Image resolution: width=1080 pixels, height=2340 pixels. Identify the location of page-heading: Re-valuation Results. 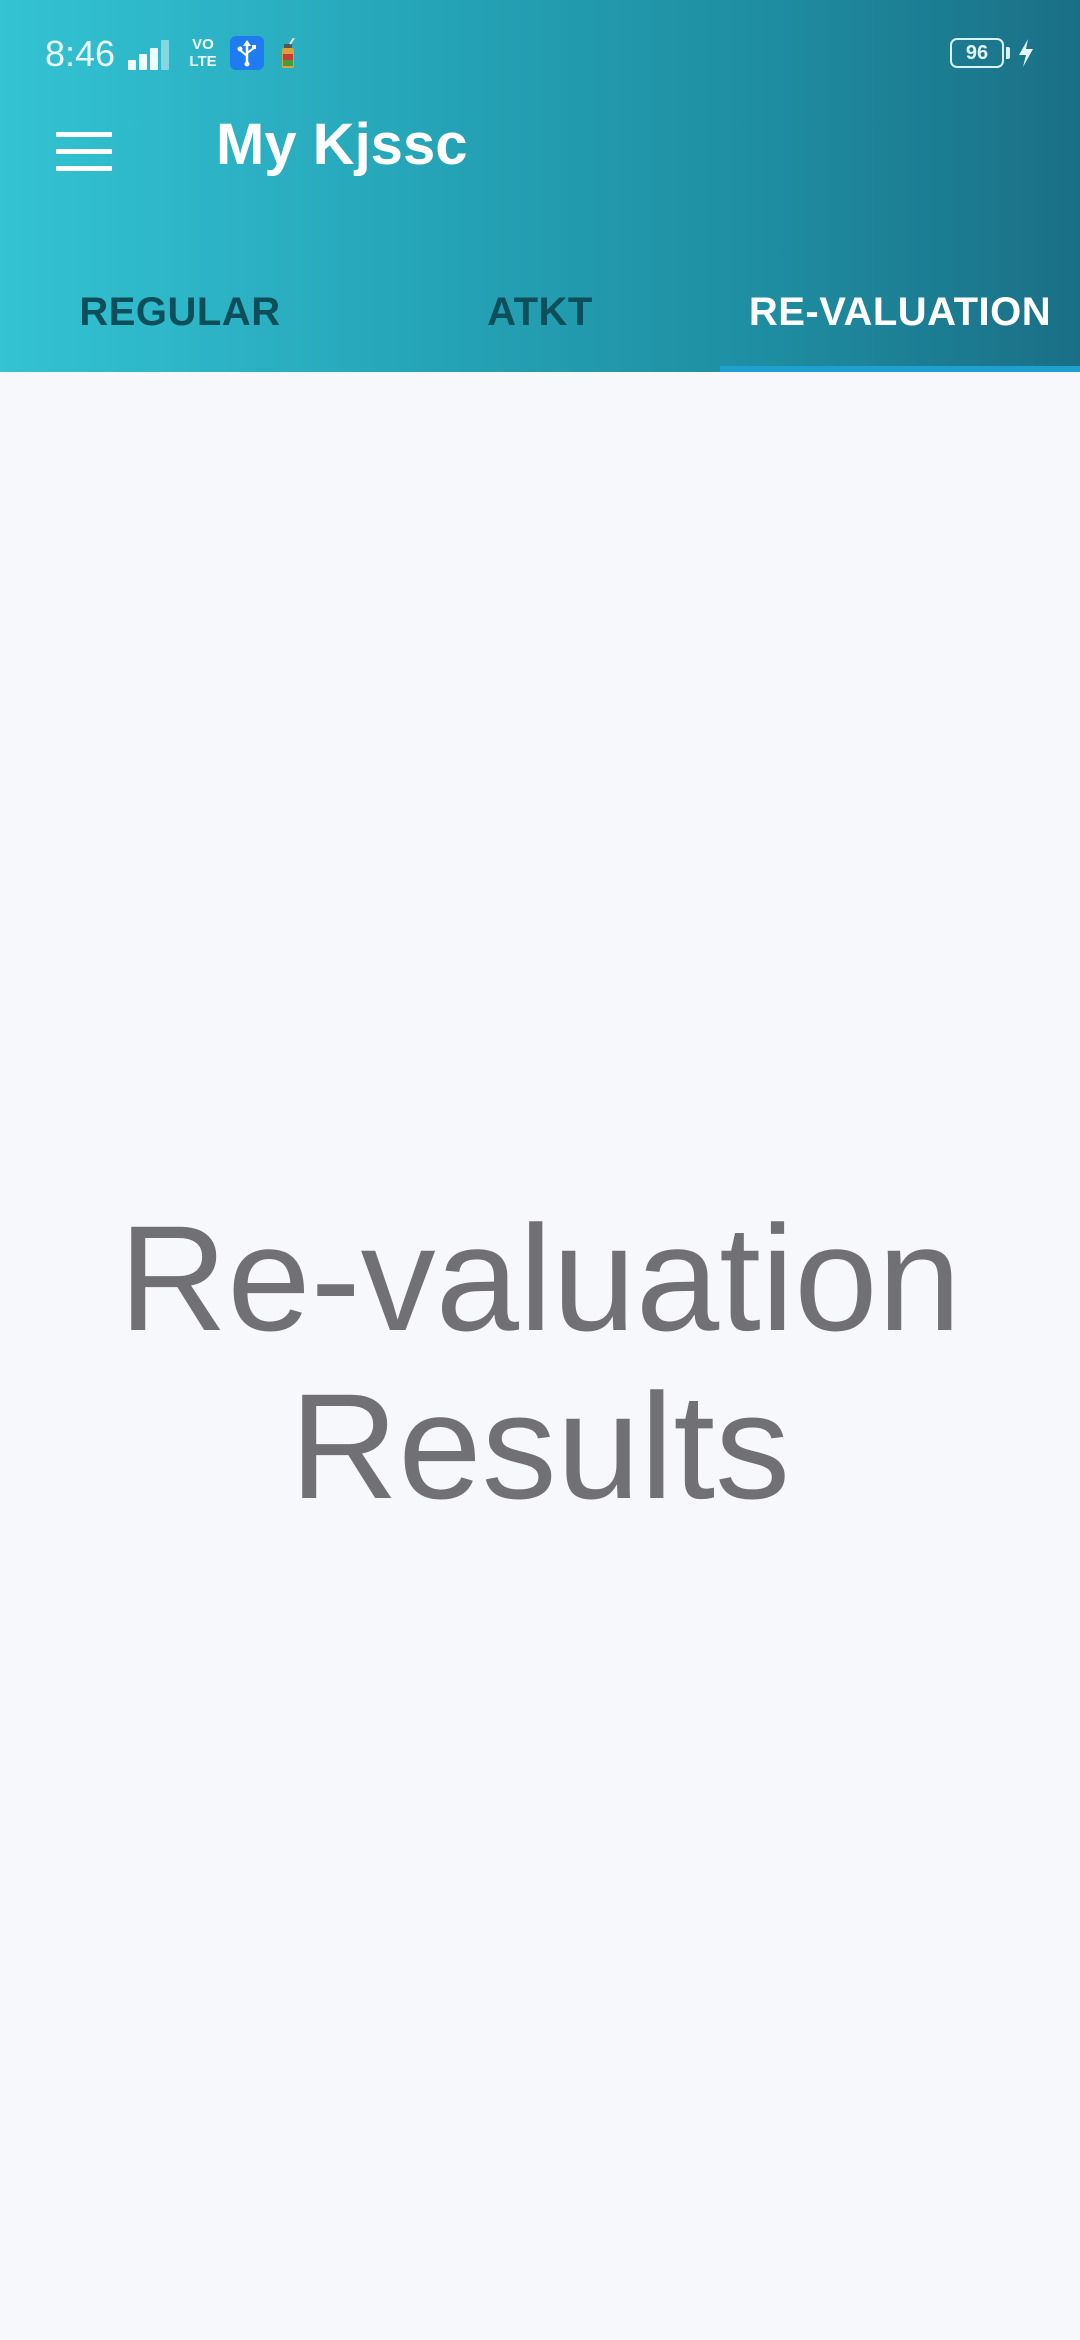
(540, 1362).